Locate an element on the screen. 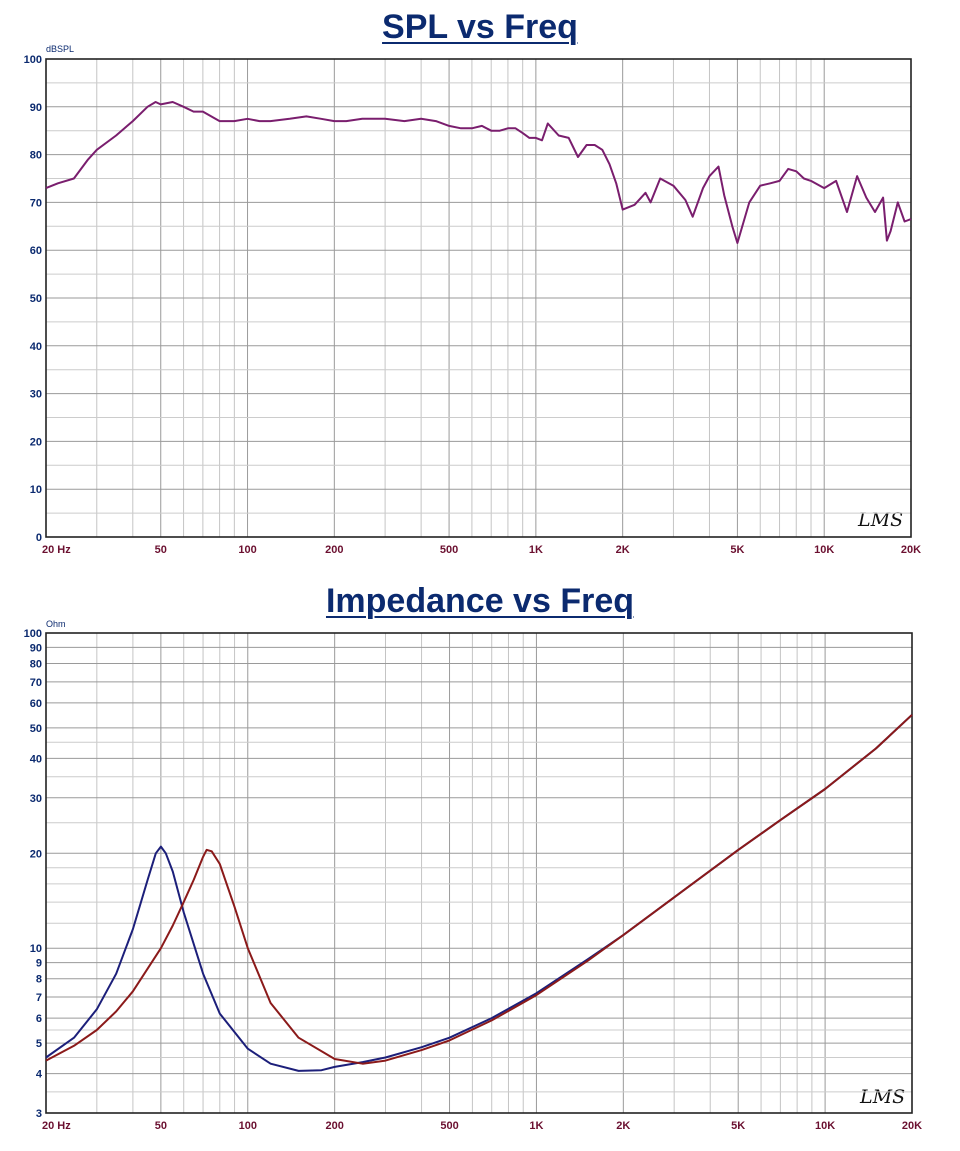  impedance-watermark: LMS is located at coordinates (882, 1097).